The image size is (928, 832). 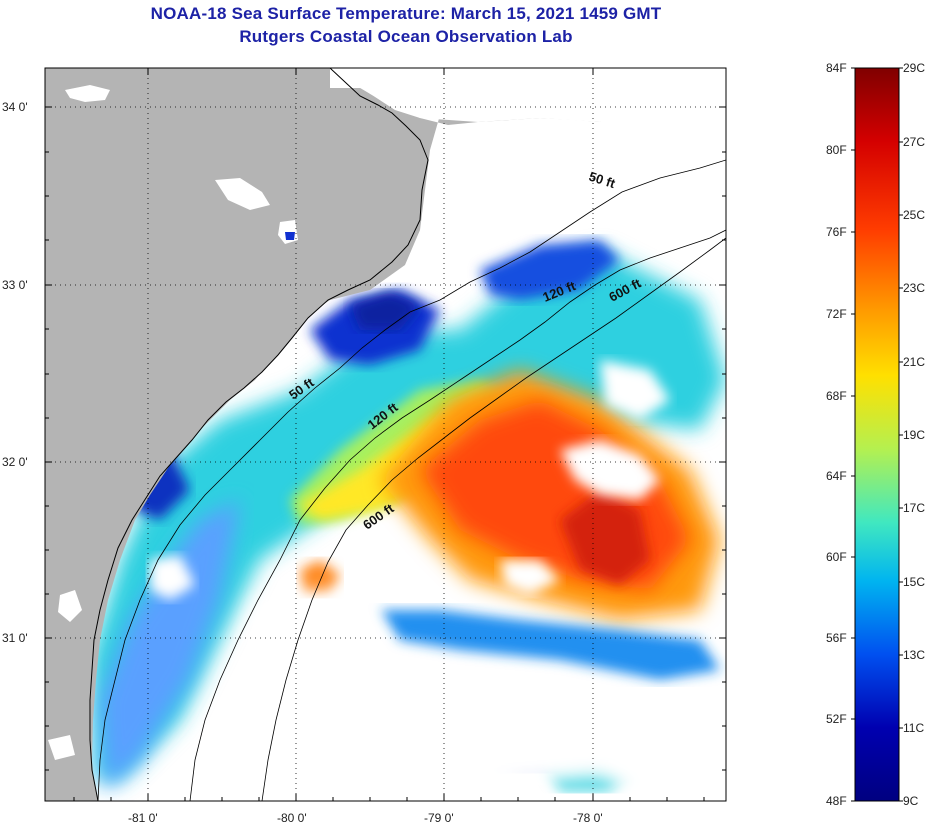 What do you see at coordinates (836, 396) in the screenshot?
I see `cb-f-68: 68F` at bounding box center [836, 396].